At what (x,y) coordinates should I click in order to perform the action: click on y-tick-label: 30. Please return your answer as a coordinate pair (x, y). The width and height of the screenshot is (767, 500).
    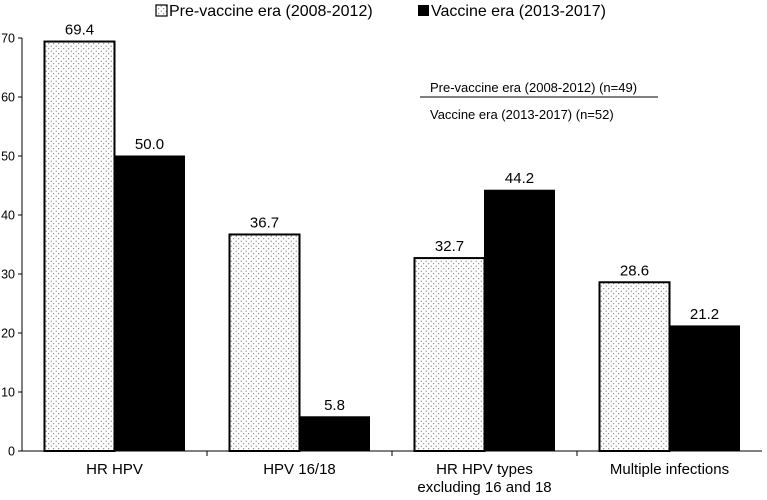
    Looking at the image, I should click on (8, 275).